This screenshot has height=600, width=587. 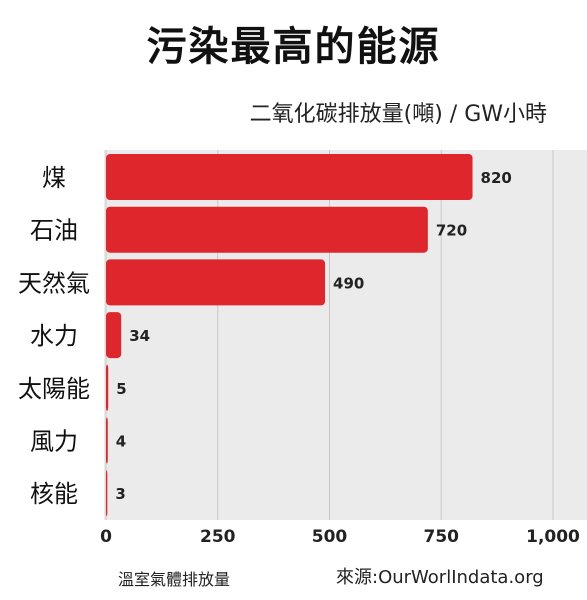 I want to click on category-label: 天然氣, so click(x=54, y=283).